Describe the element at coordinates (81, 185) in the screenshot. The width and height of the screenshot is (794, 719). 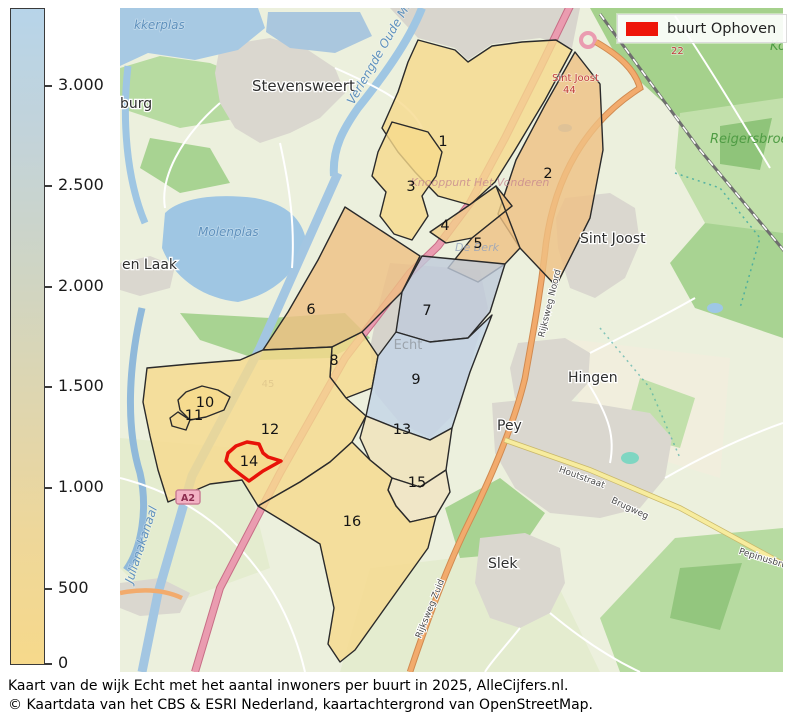
I see `tick-label: 2.500` at that location.